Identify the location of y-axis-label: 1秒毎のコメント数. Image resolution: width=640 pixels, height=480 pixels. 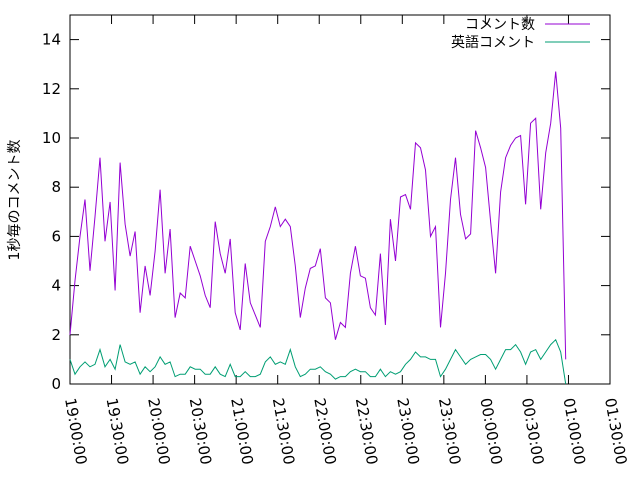
(15, 200).